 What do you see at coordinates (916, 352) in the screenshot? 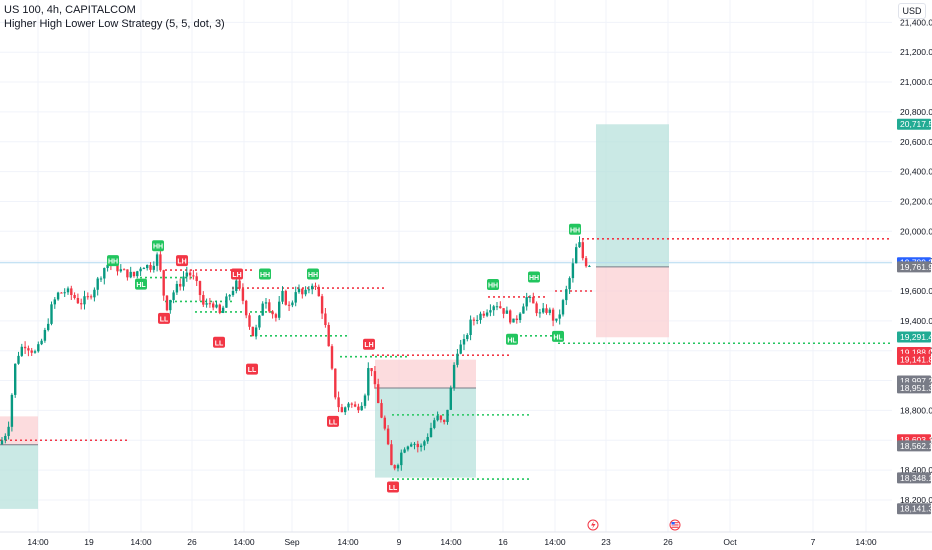
I see `price-tag-text: 19,188.0` at bounding box center [916, 352].